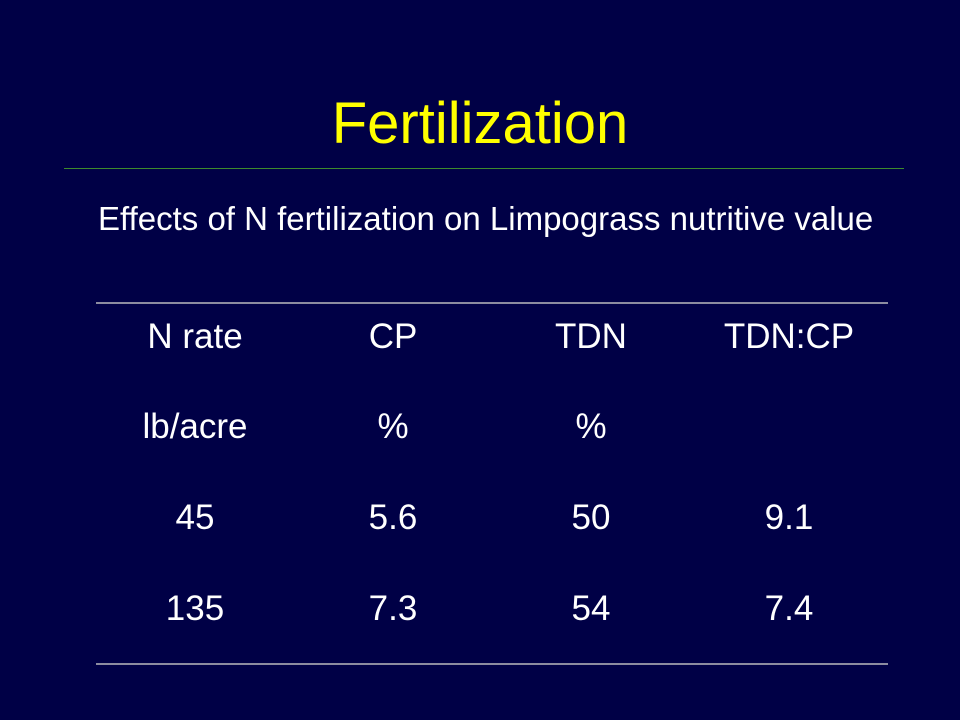 The image size is (960, 720). What do you see at coordinates (789, 517) in the screenshot?
I see `cell-tdn-cp: 9.1` at bounding box center [789, 517].